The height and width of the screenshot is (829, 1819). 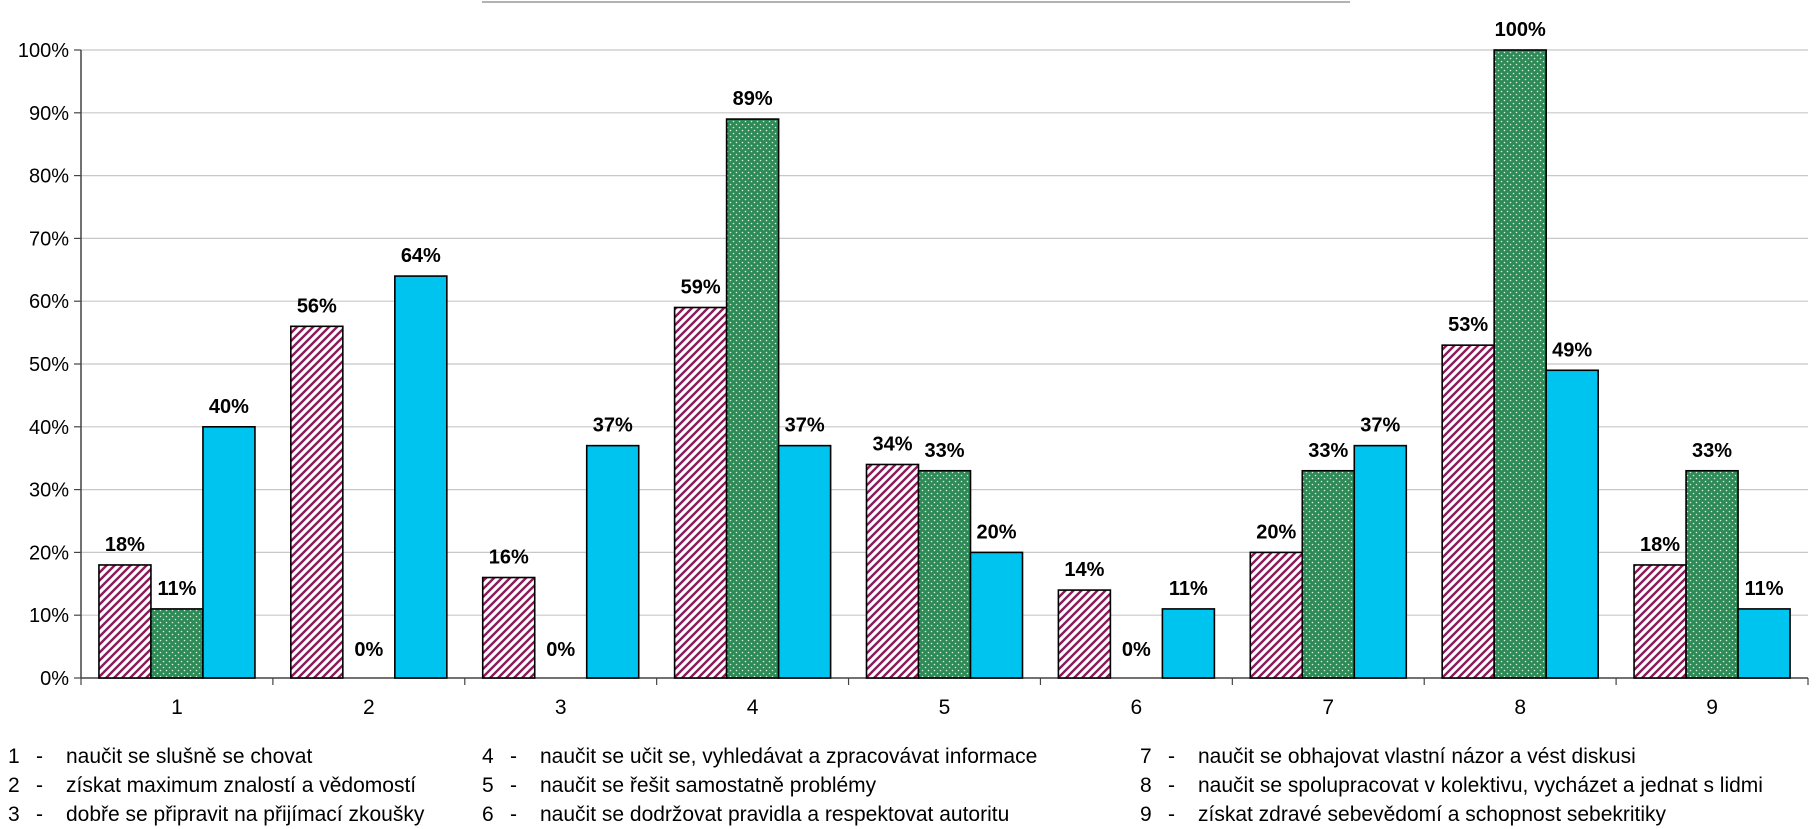 What do you see at coordinates (49, 177) in the screenshot?
I see `y-tick-label: 80%` at bounding box center [49, 177].